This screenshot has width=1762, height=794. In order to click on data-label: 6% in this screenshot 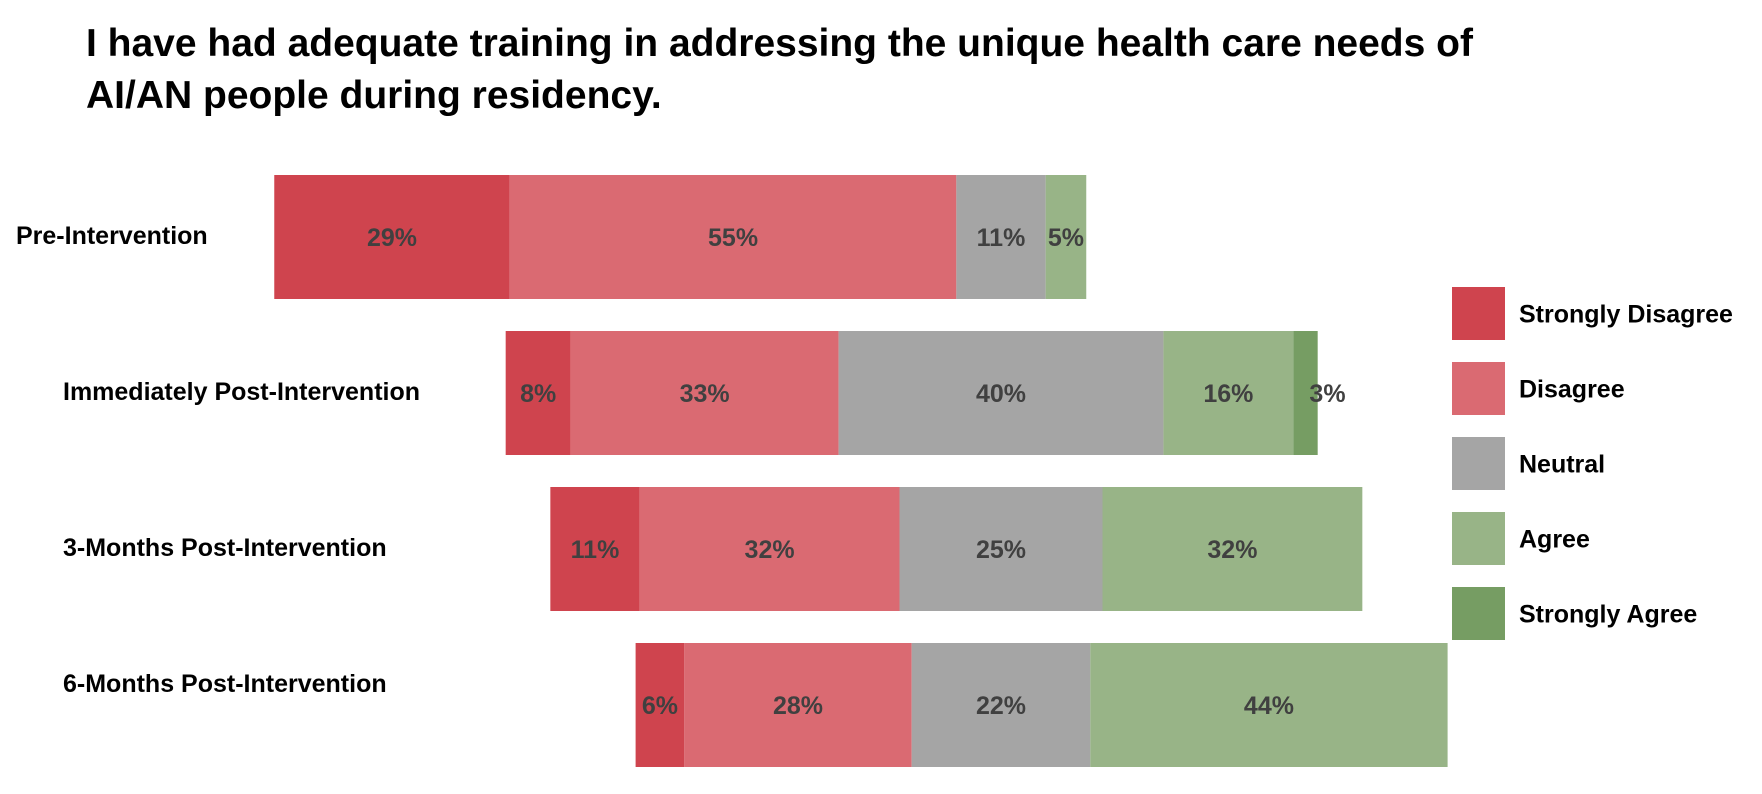, I will do `click(660, 706)`.